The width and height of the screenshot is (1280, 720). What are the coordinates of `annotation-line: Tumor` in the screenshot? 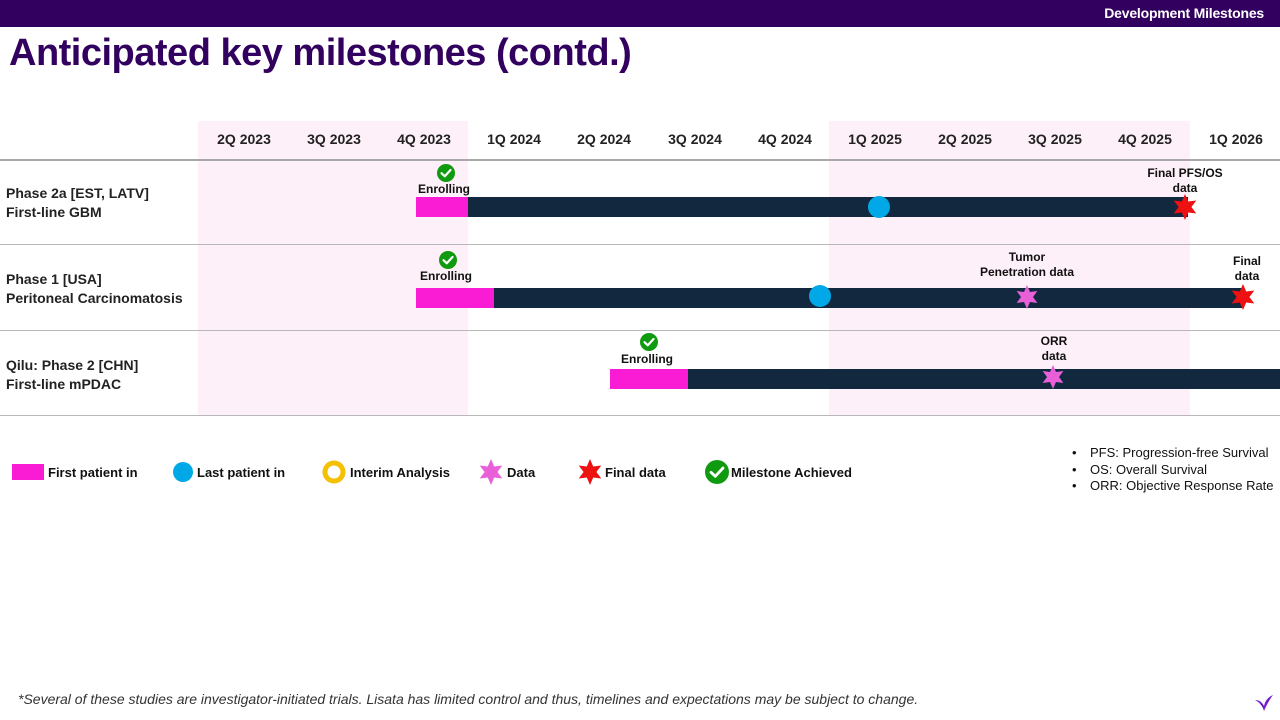 It's located at (1027, 257).